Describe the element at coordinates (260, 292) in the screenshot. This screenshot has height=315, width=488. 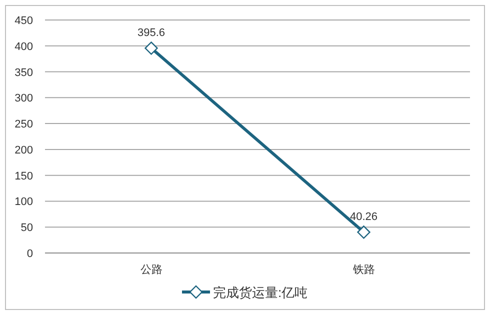
I see `legend-label: 完成货运量:亿吨` at that location.